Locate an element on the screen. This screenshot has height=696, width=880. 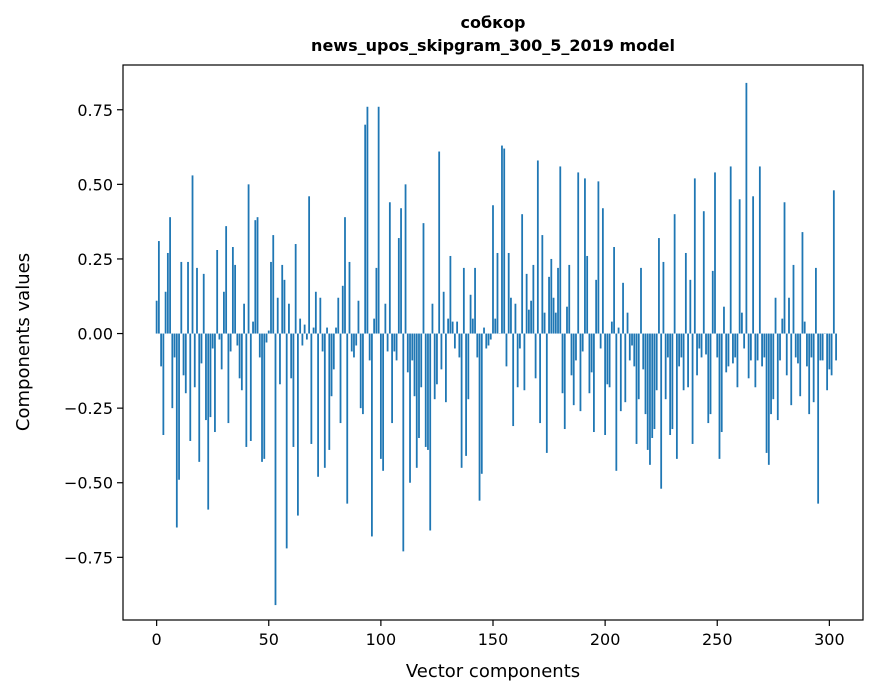
y-tick-label: −0.50 is located at coordinates (88, 483).